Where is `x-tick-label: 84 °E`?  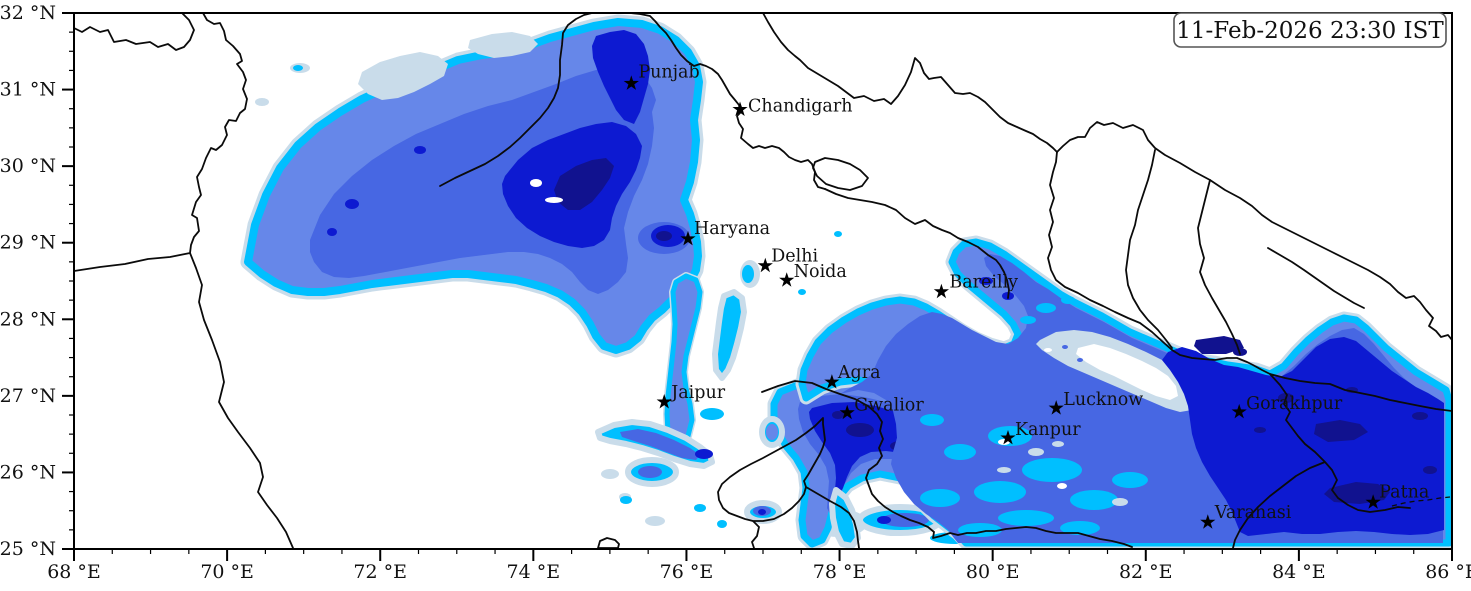
x-tick-label: 84 °E is located at coordinates (1299, 572).